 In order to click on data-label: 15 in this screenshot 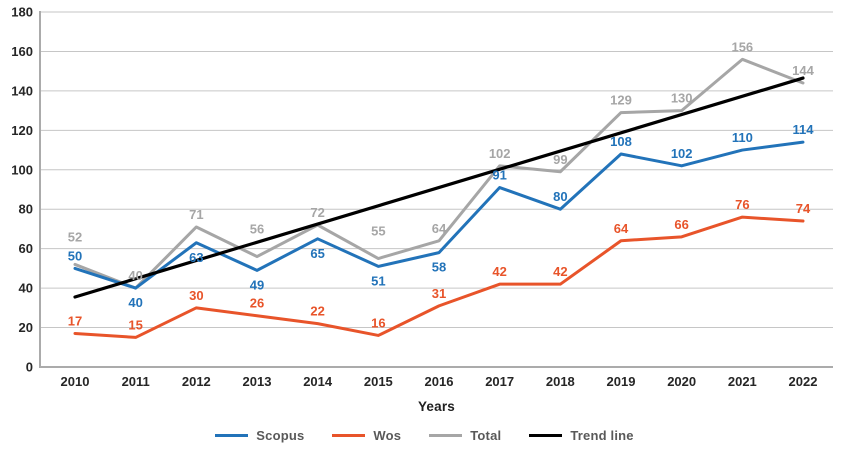, I will do `click(135, 324)`.